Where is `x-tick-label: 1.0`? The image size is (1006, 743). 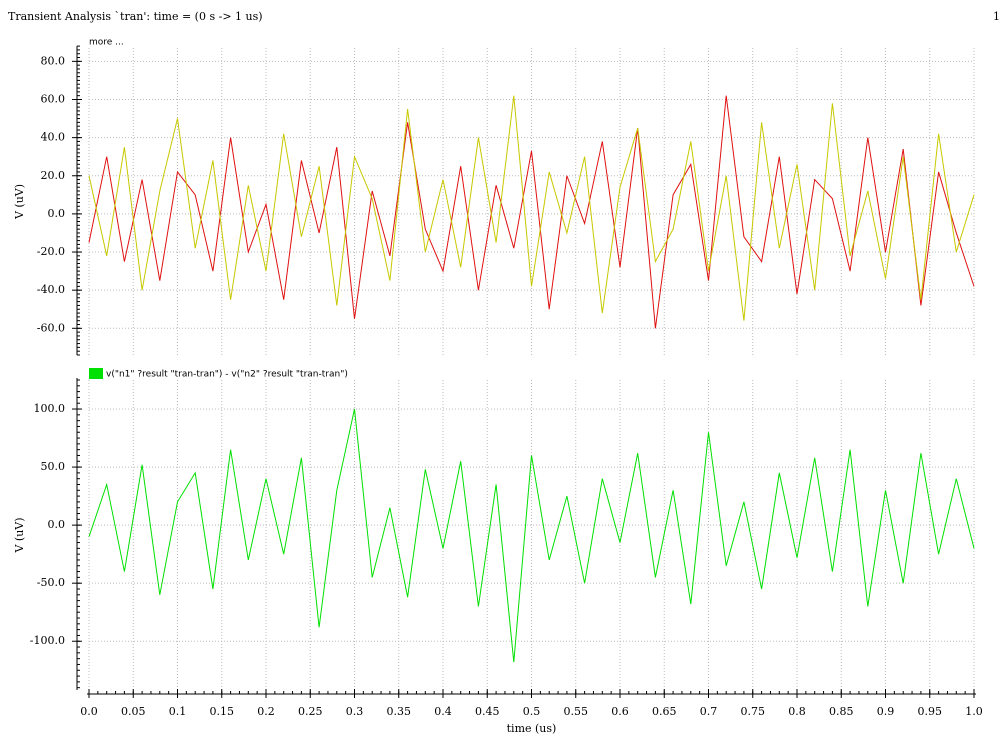
x-tick-label: 1.0 is located at coordinates (974, 711).